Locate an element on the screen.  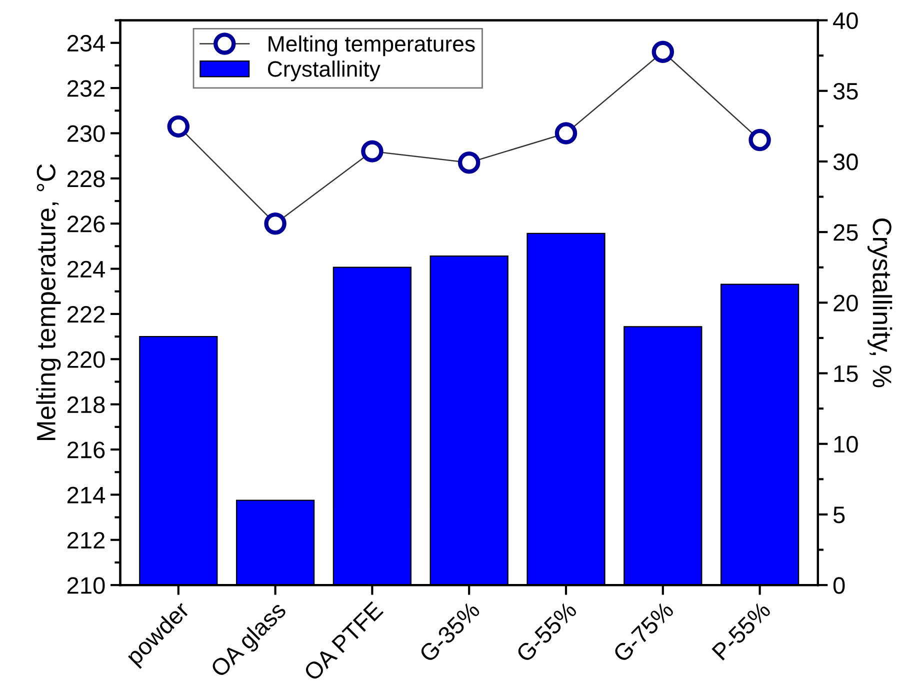
y2-tick-label: 10 is located at coordinates (846, 444).